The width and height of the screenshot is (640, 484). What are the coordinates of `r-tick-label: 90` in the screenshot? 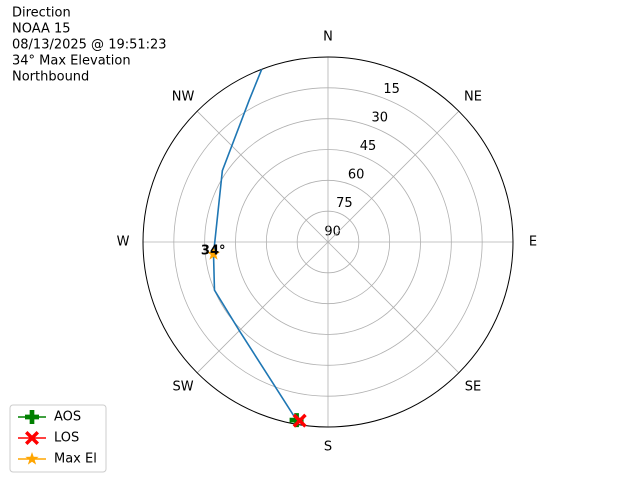 It's located at (332, 231).